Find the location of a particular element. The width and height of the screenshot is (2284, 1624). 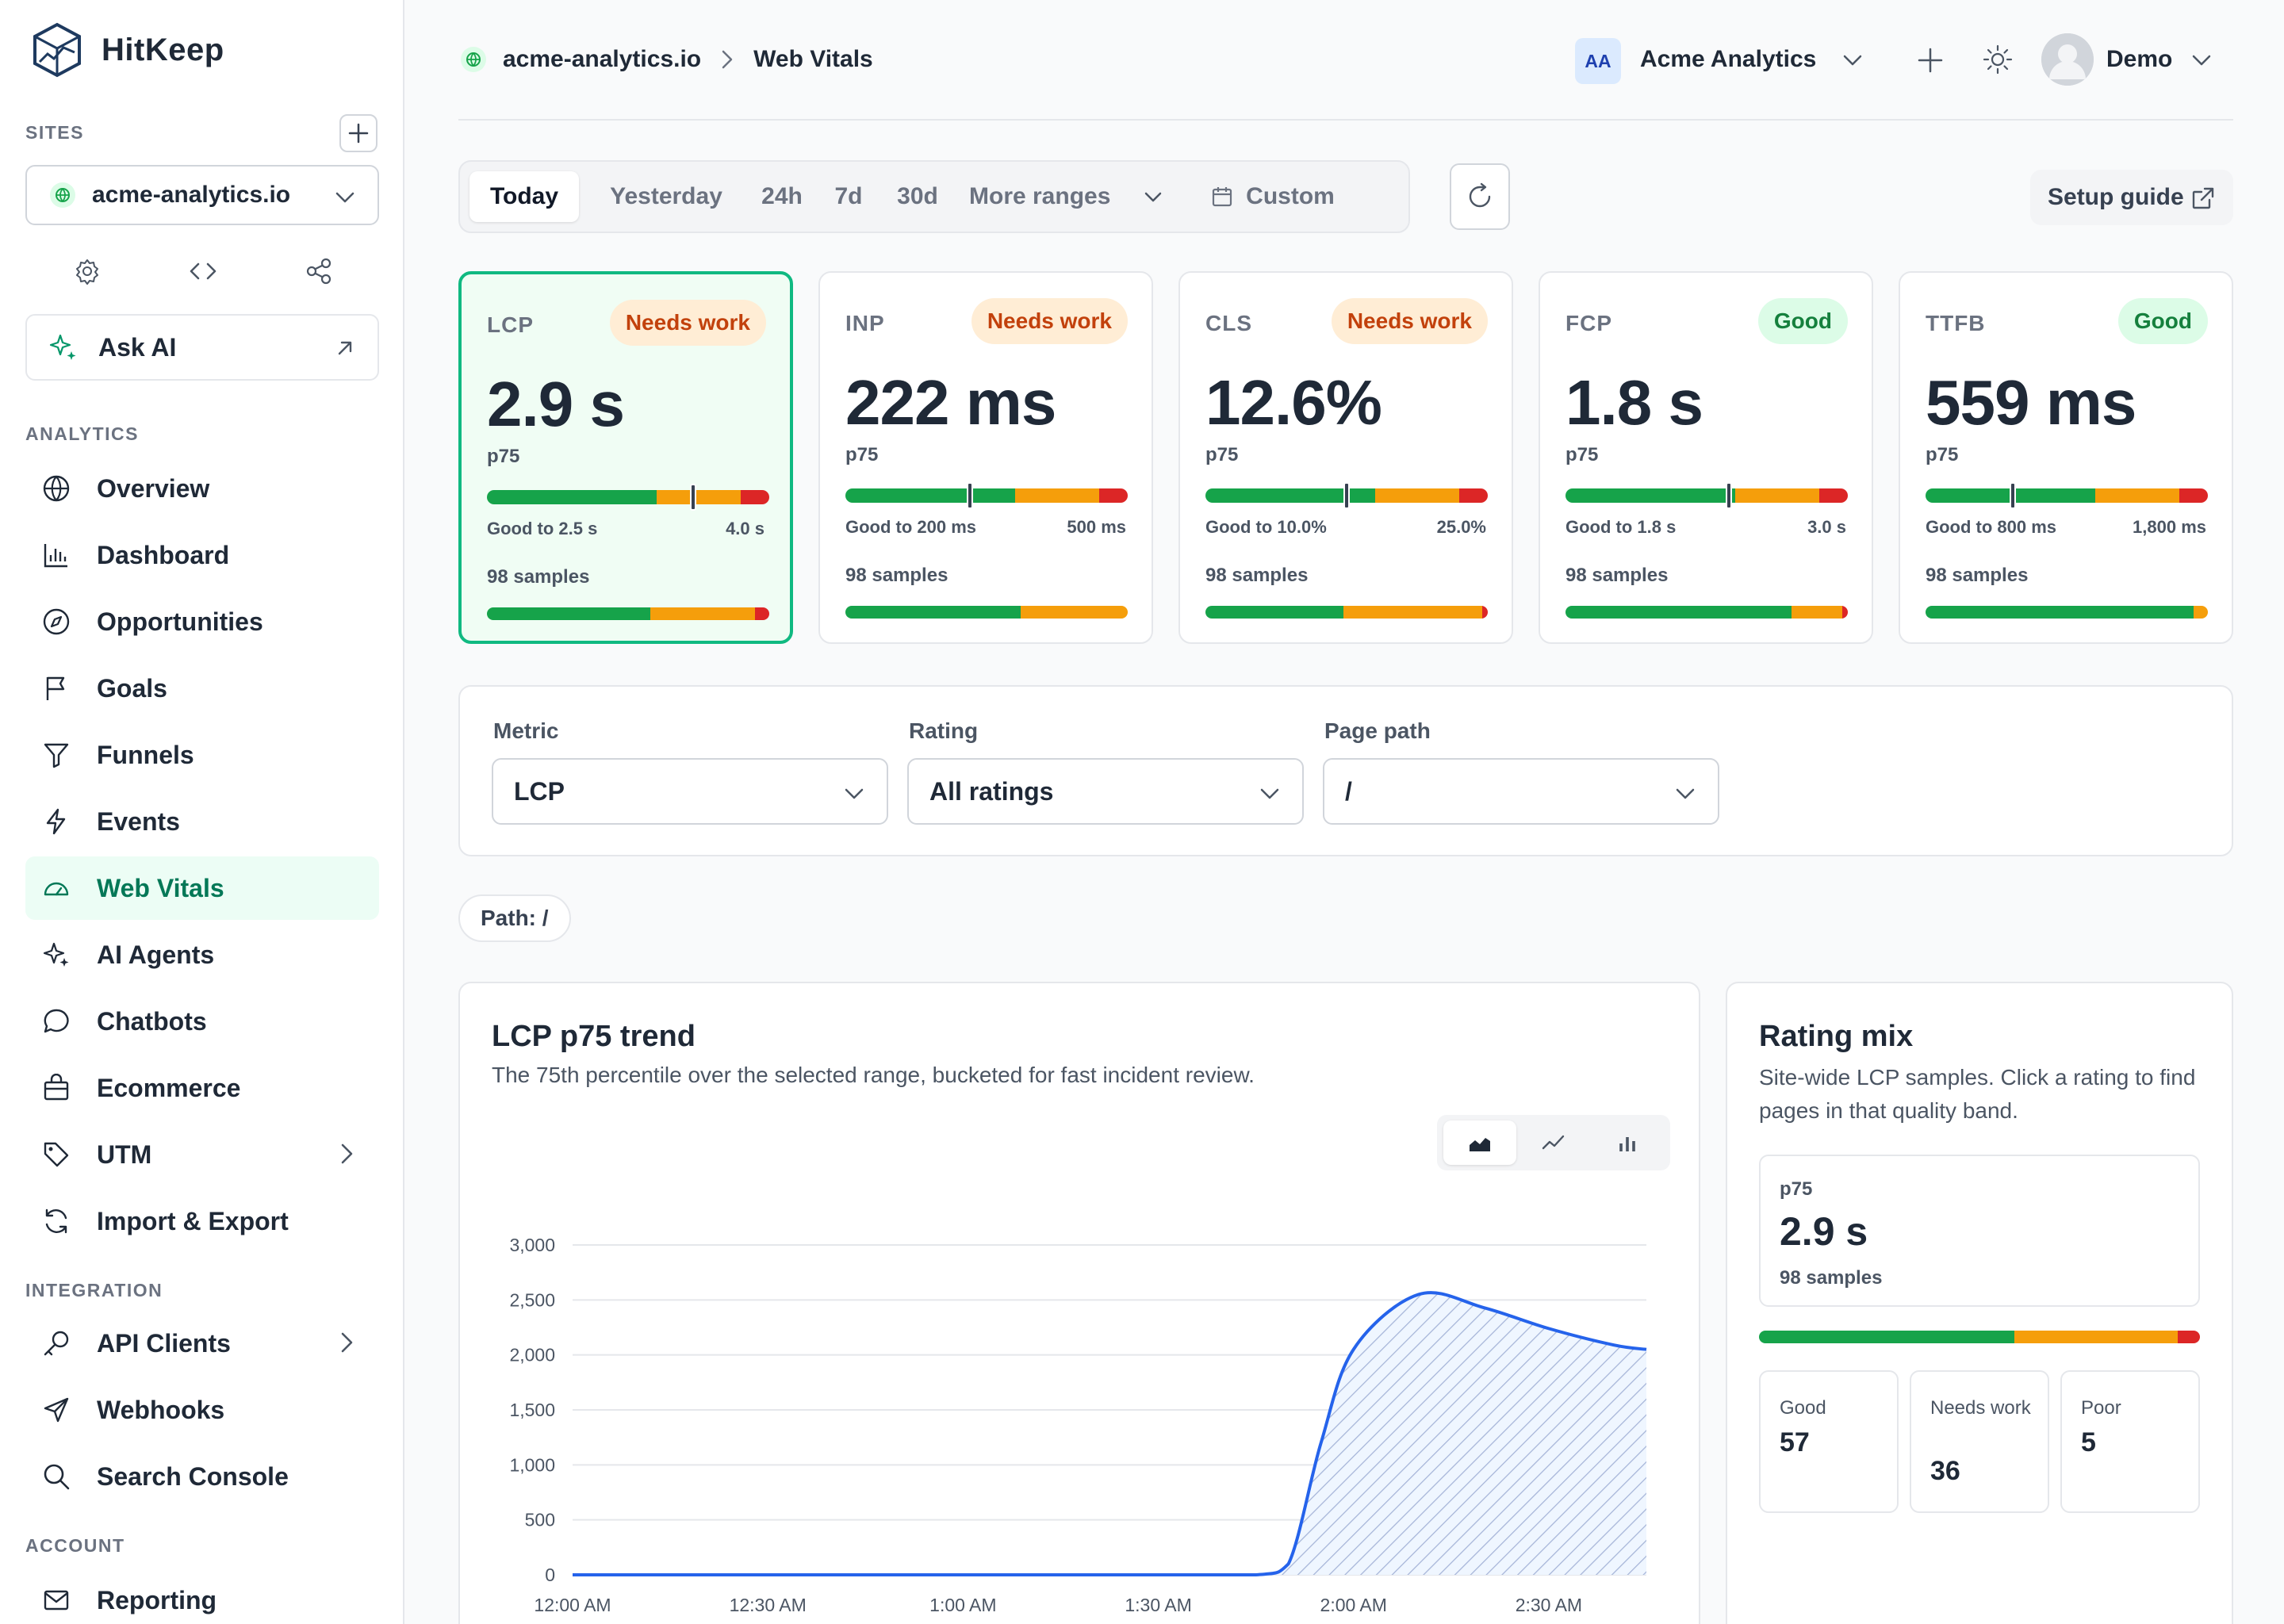

range-today: Today is located at coordinates (524, 196).